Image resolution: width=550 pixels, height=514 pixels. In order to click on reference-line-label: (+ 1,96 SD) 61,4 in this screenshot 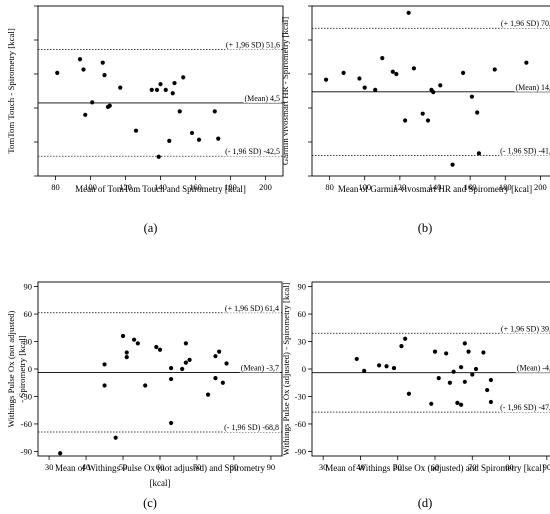, I will do `click(252, 308)`.